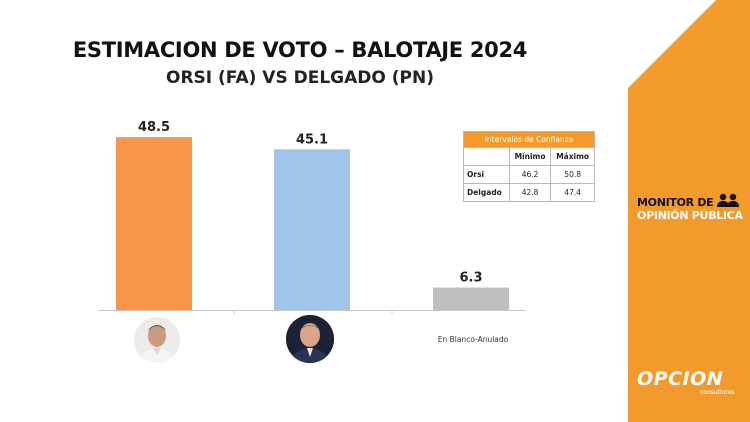 The width and height of the screenshot is (750, 422). What do you see at coordinates (675, 202) in the screenshot?
I see `monitor-line1: MONITOR DE` at bounding box center [675, 202].